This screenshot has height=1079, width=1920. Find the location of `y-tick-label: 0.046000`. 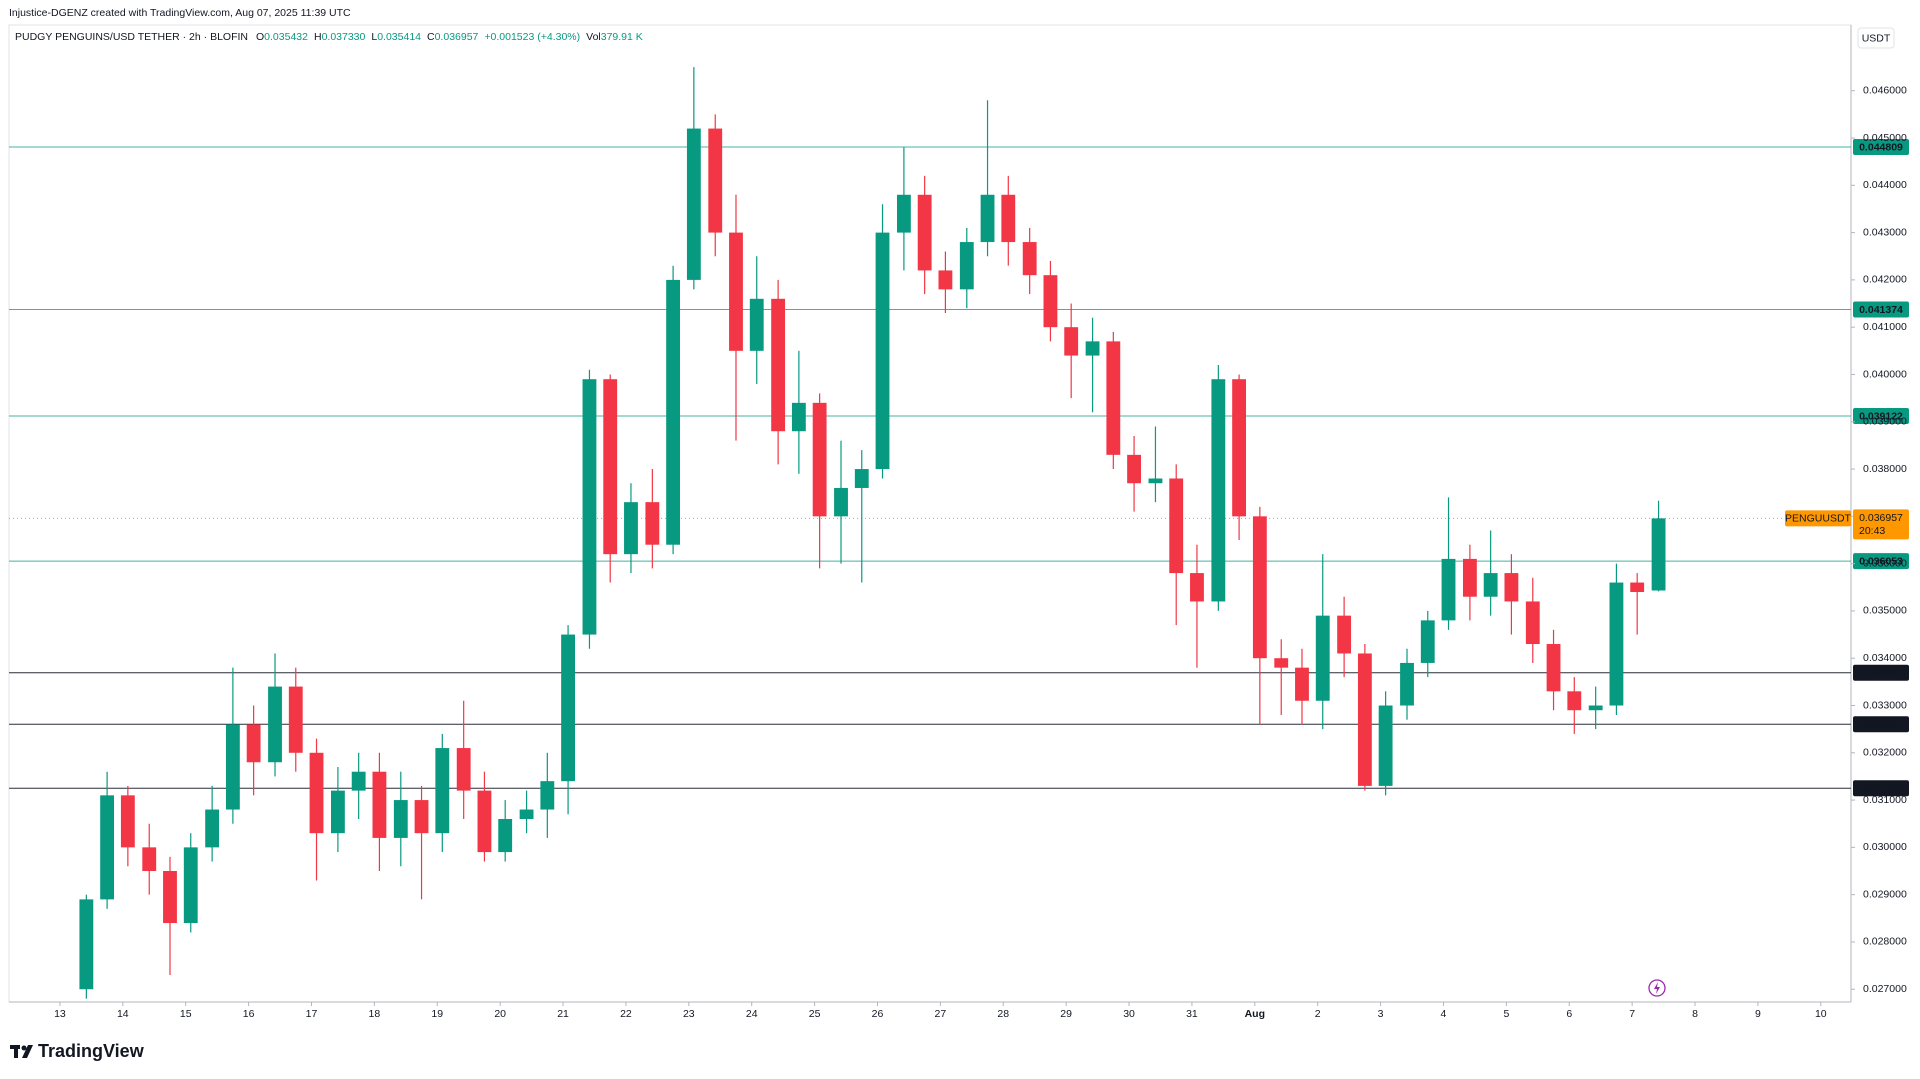

y-tick-label: 0.046000 is located at coordinates (1885, 91).